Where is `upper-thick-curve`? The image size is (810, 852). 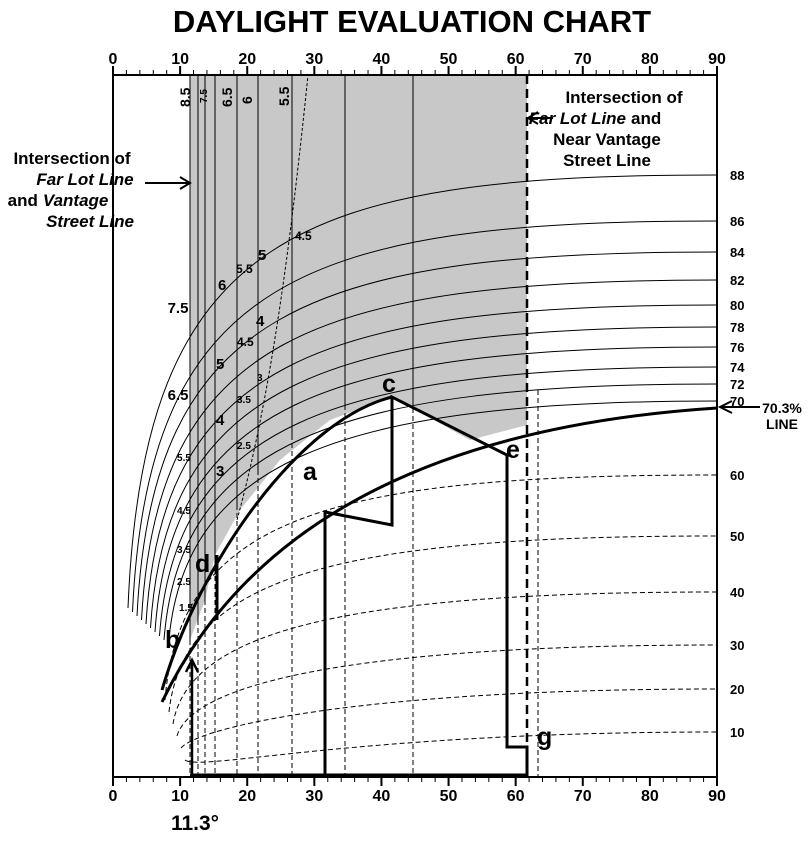
upper-thick-curve is located at coordinates (276, 543).